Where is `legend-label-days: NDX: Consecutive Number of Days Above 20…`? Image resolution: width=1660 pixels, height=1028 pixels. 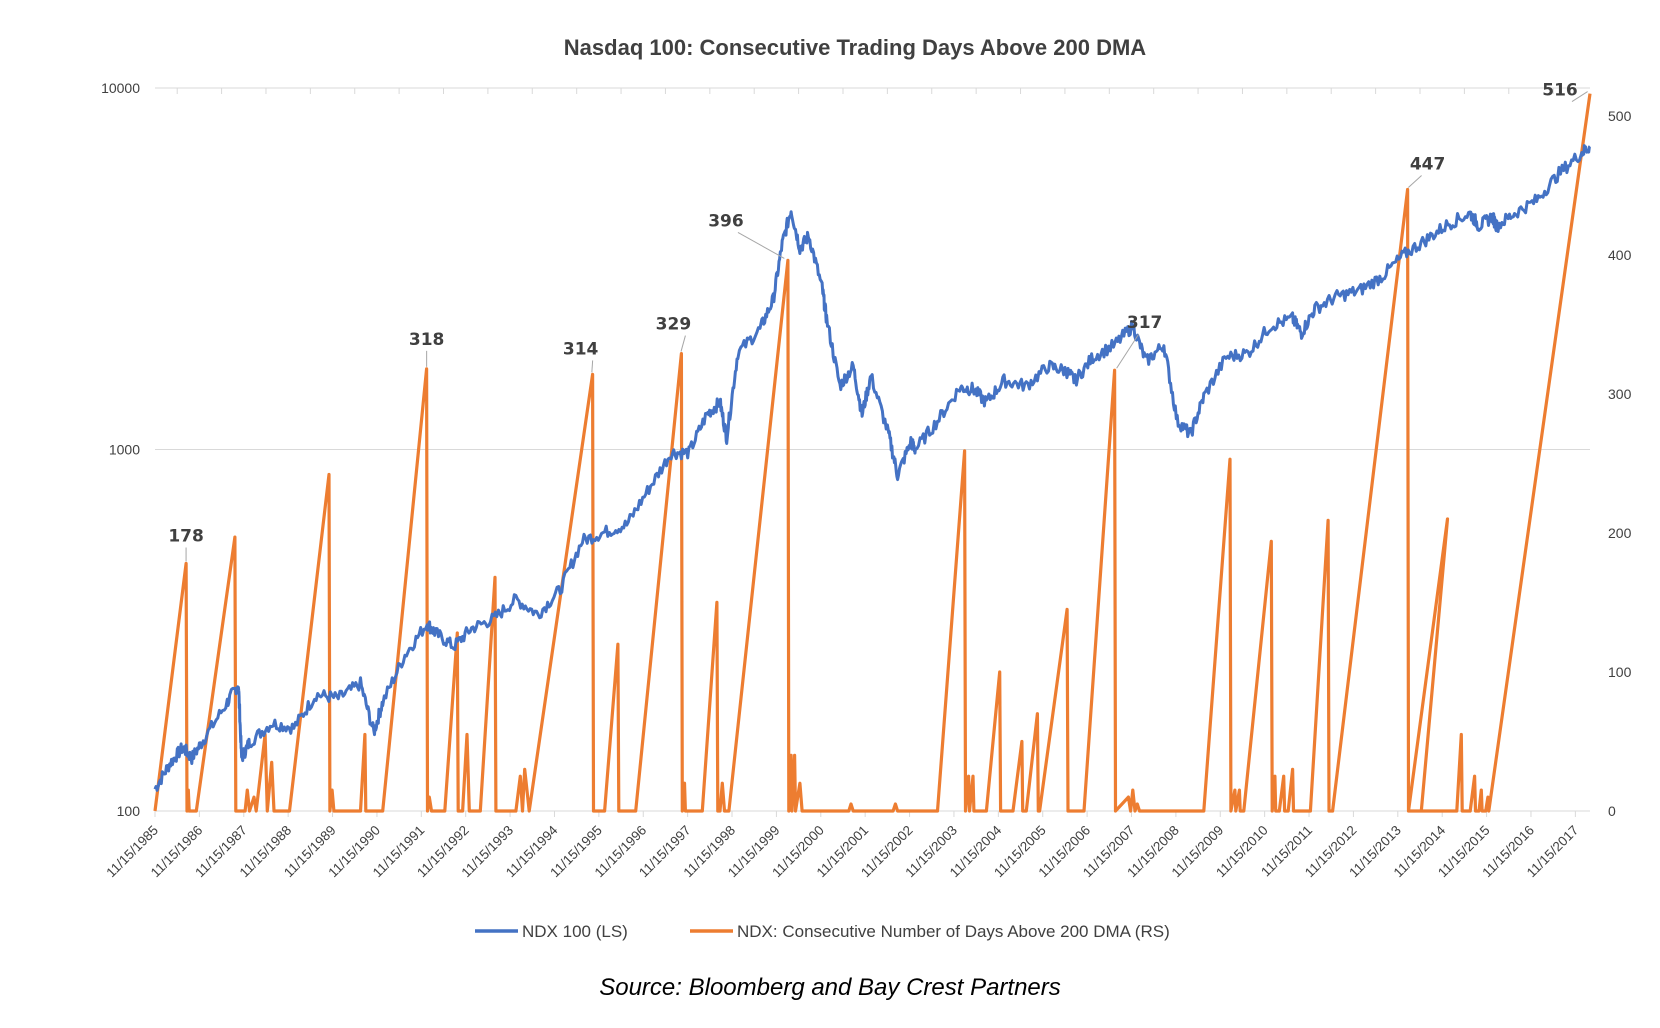 legend-label-days: NDX: Consecutive Number of Days Above 20… is located at coordinates (953, 931).